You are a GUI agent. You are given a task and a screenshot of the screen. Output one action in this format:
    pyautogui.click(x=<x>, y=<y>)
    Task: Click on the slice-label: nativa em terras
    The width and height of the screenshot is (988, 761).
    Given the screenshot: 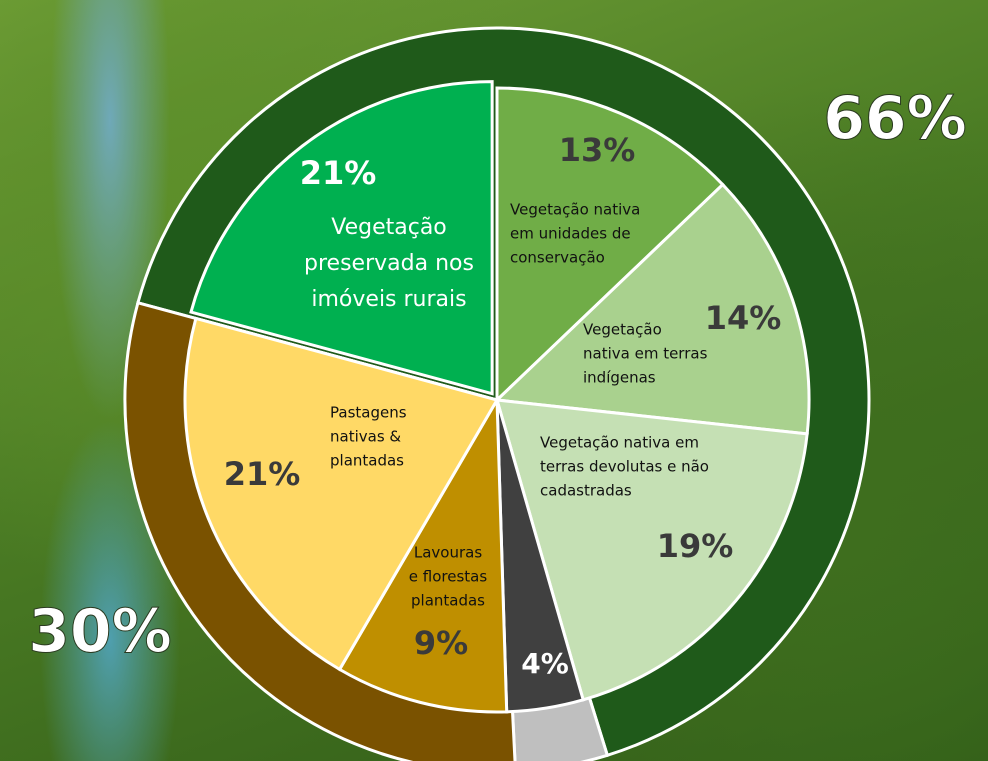 What is the action you would take?
    pyautogui.click(x=645, y=354)
    